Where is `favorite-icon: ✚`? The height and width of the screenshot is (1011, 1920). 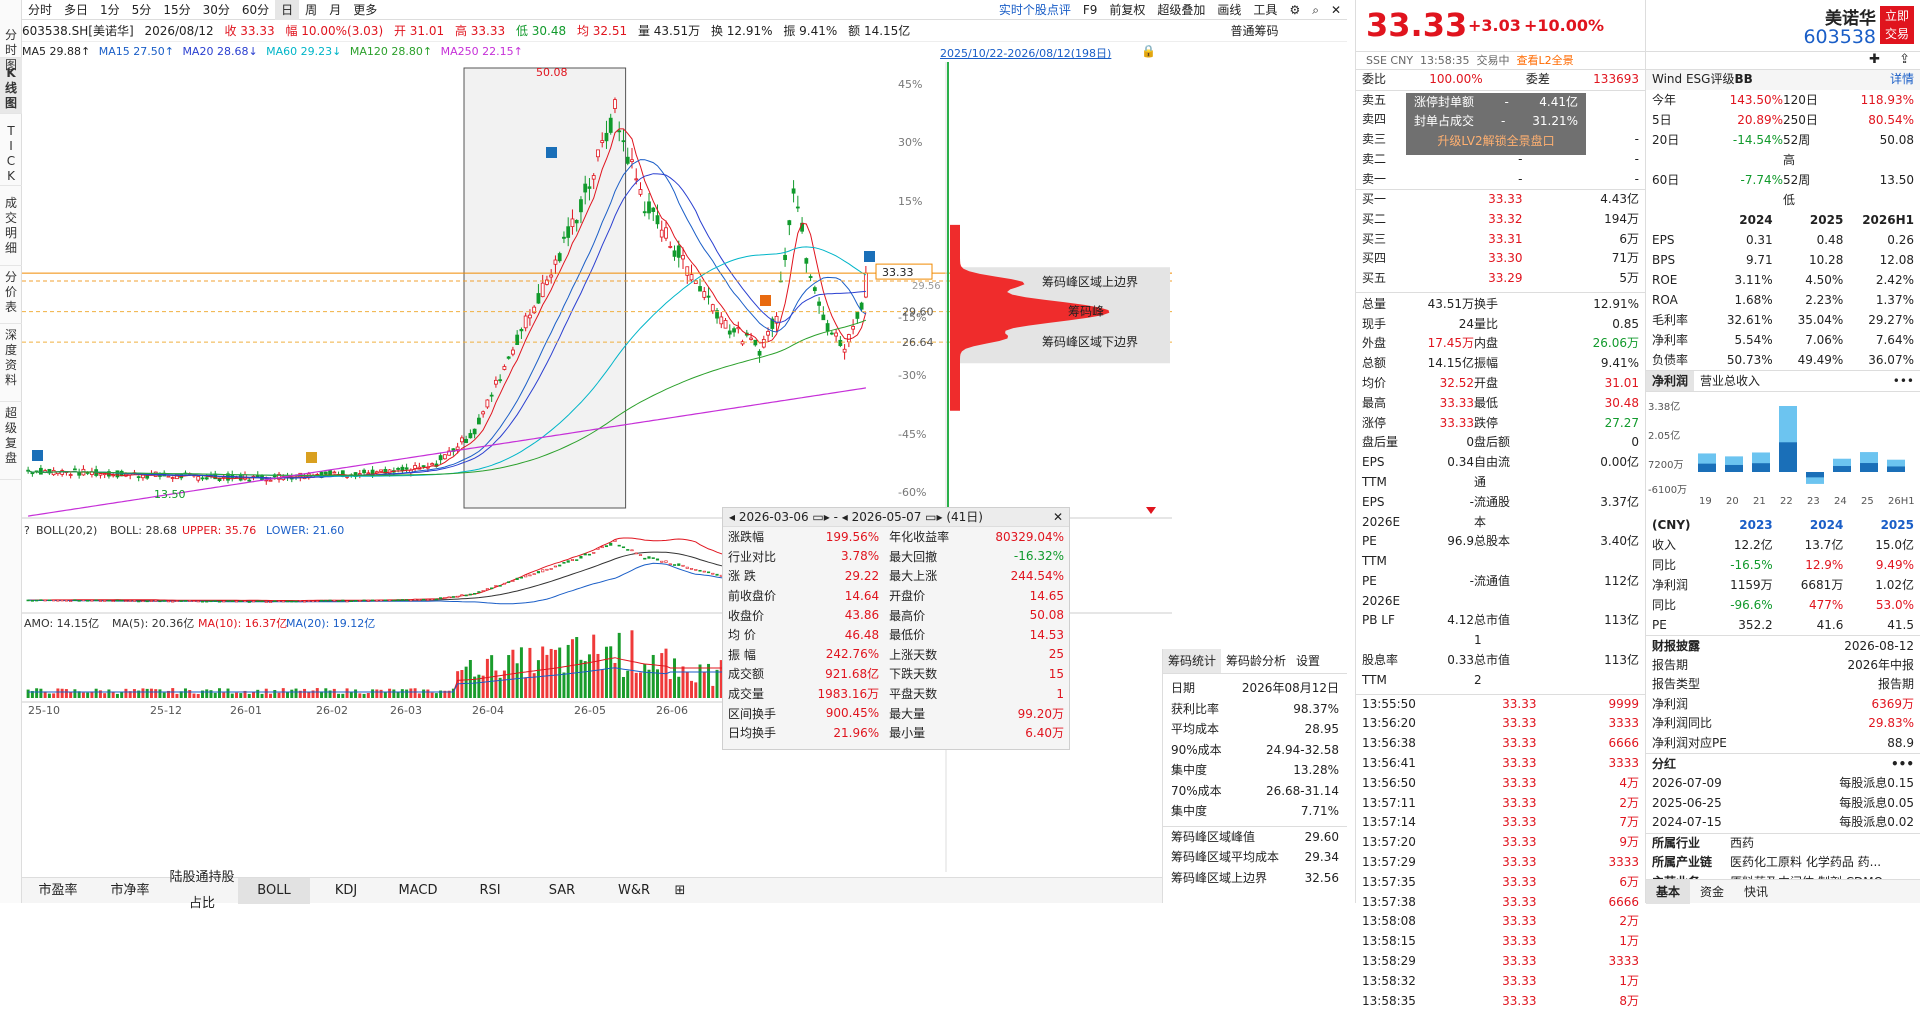
favorite-icon: ✚ is located at coordinates (1874, 59).